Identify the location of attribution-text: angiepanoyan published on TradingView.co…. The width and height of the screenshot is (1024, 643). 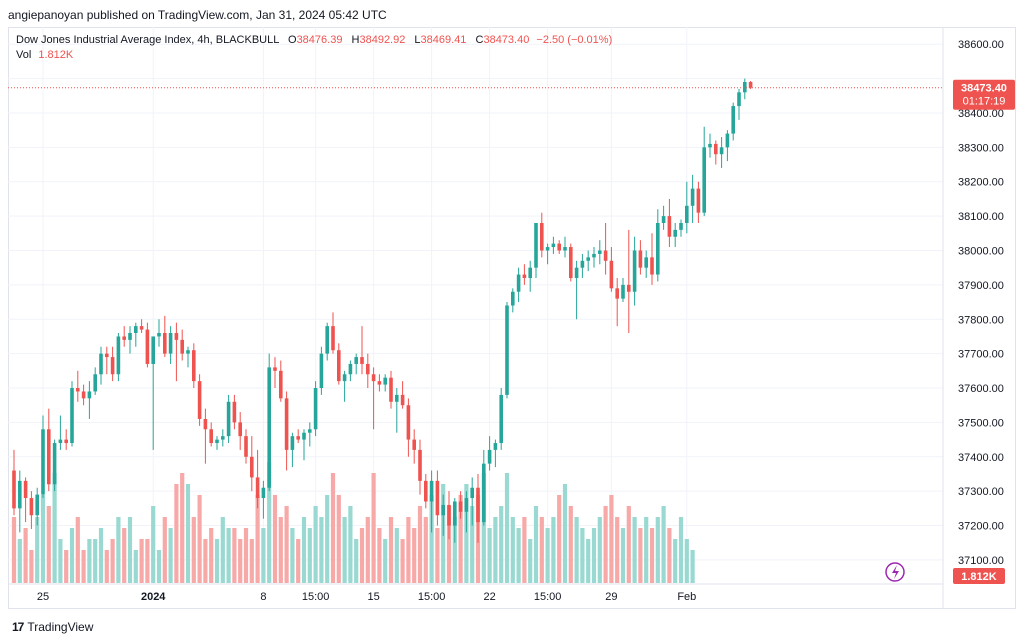
(197, 15).